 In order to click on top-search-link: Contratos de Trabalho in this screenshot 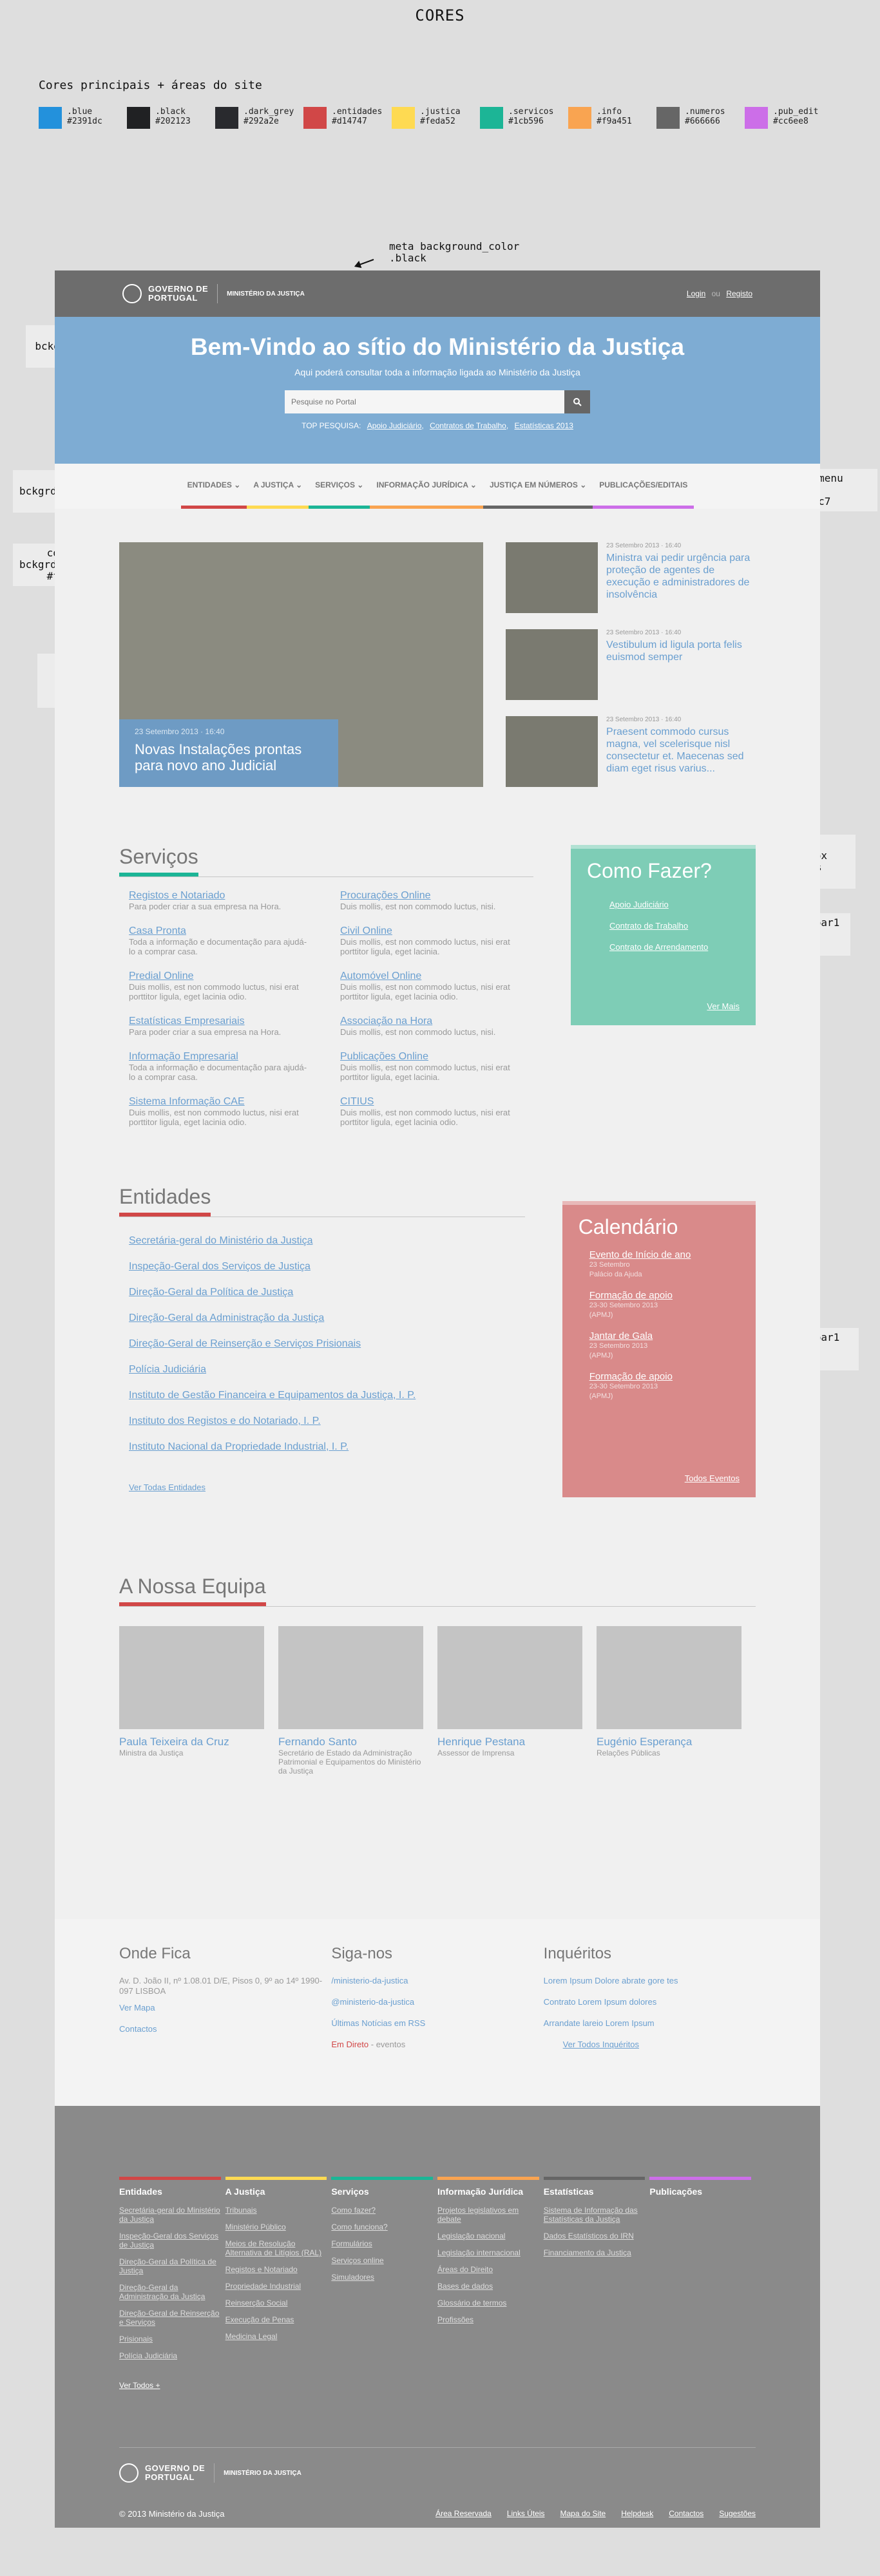, I will do `click(468, 426)`.